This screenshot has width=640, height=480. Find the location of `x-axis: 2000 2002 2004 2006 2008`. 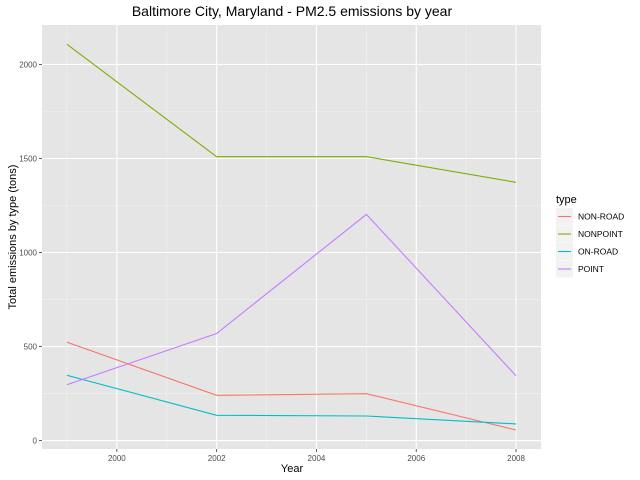

x-axis: 2000 2002 2004 2006 2008 is located at coordinates (316, 456).